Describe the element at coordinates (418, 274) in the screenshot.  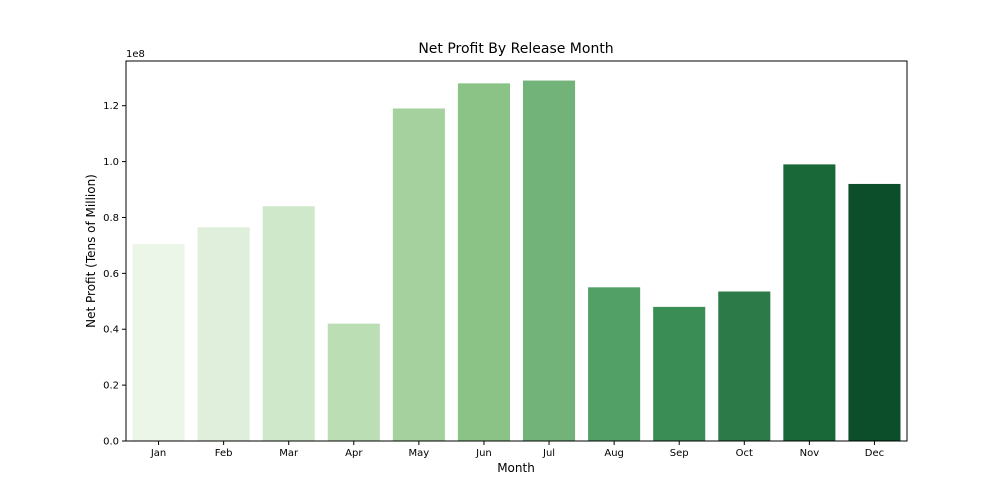
I see `bar-may` at that location.